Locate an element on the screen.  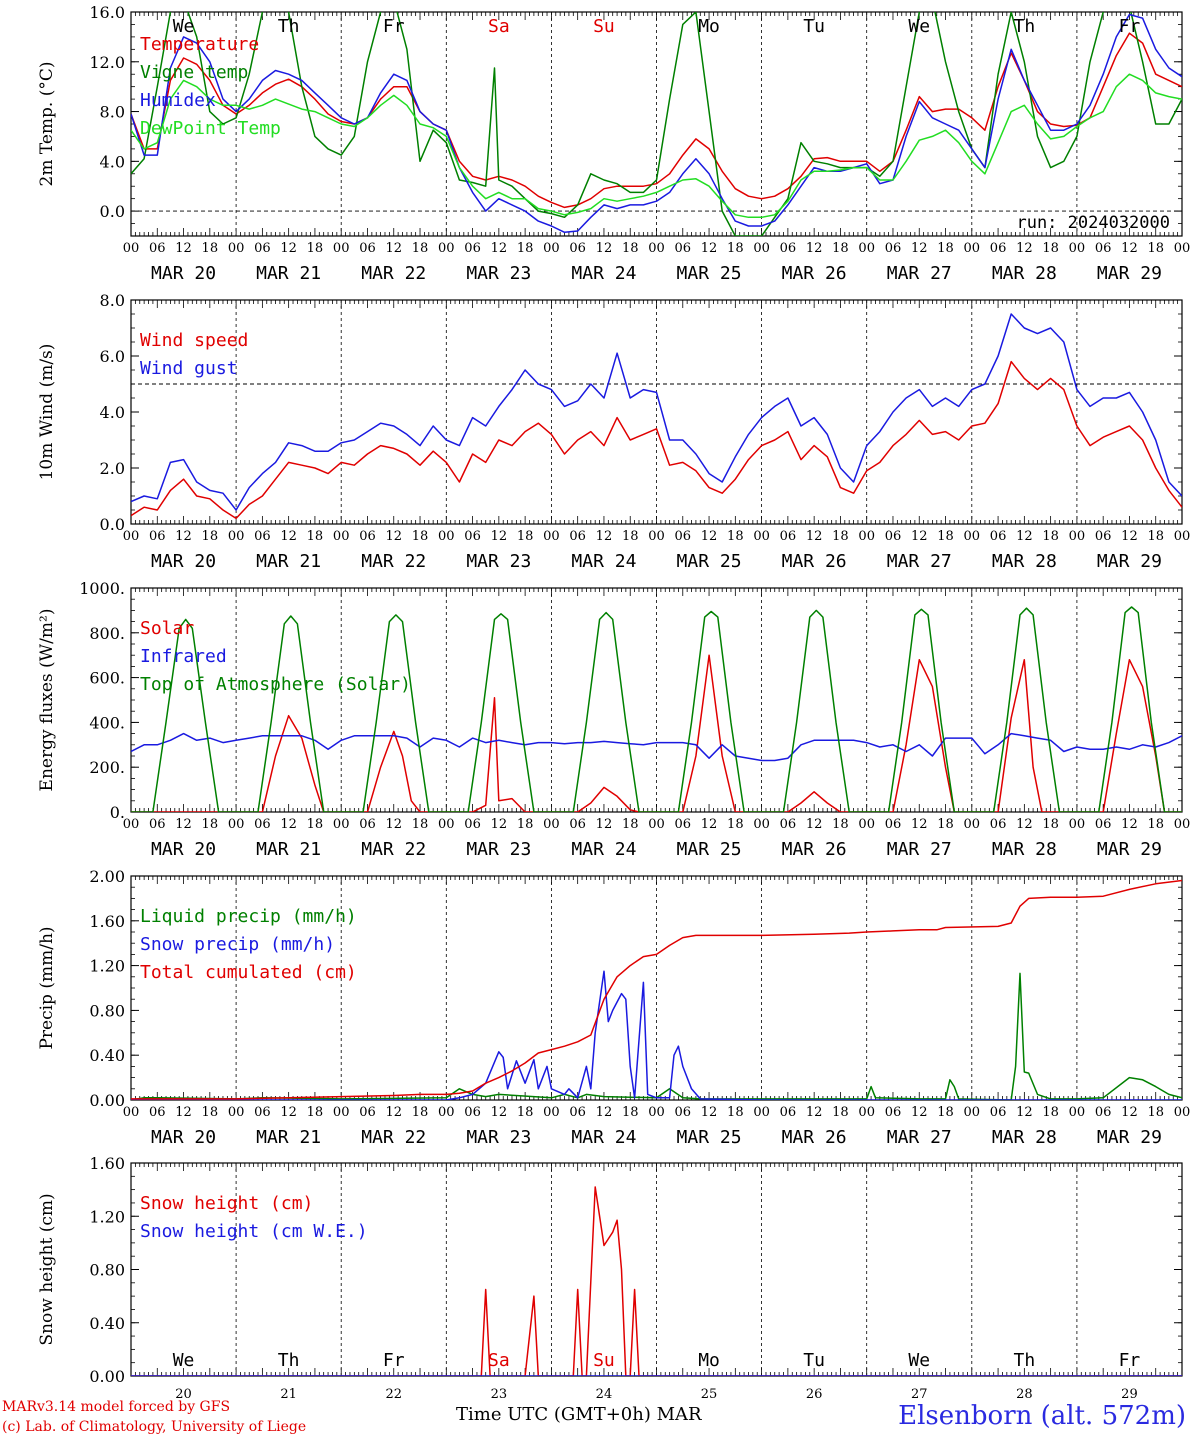
day-number-label: 24 is located at coordinates (604, 1393).